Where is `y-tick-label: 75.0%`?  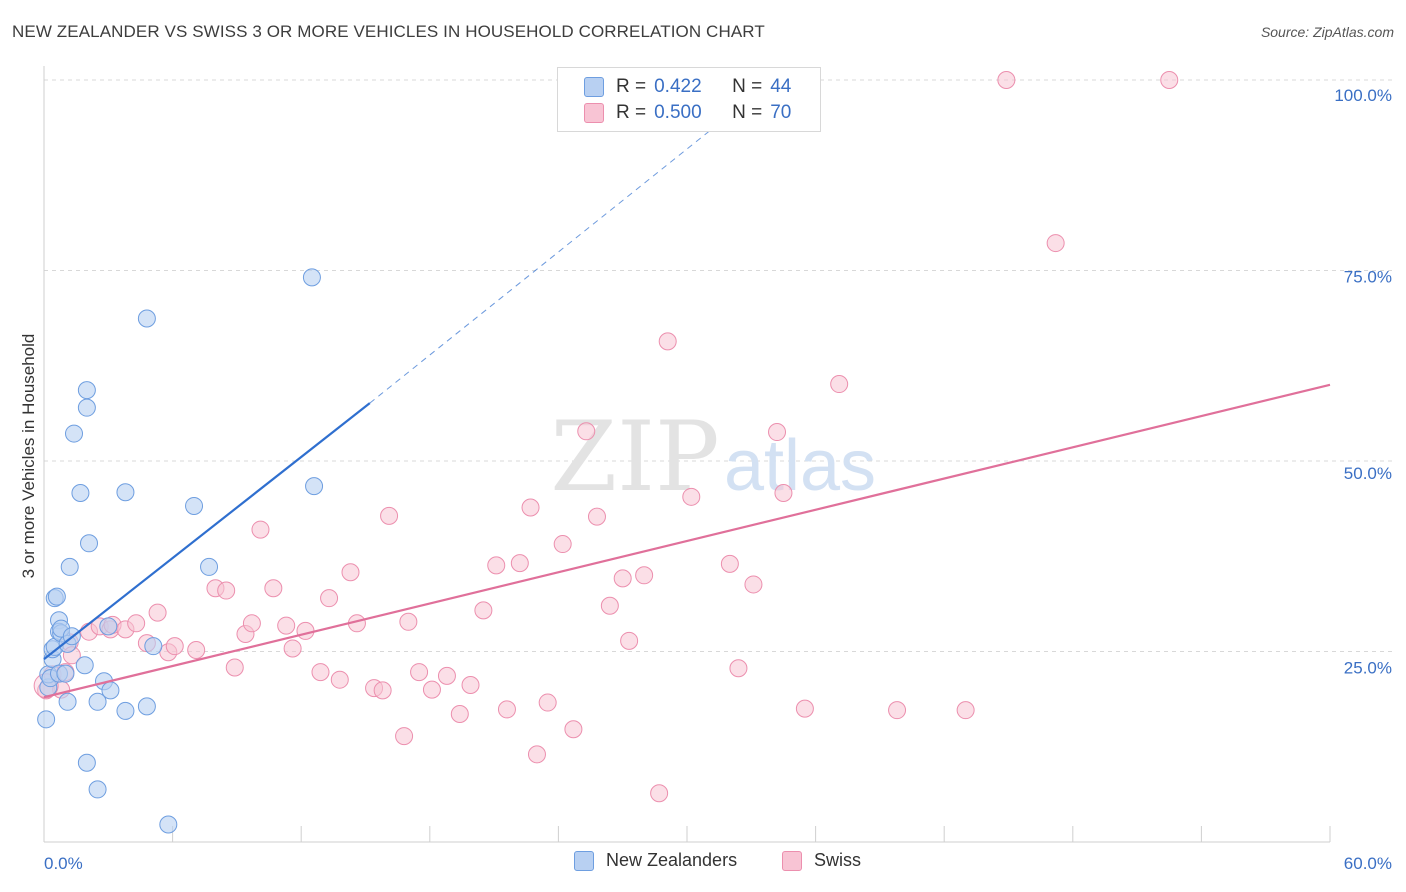 y-tick-label: 75.0% is located at coordinates (1368, 277).